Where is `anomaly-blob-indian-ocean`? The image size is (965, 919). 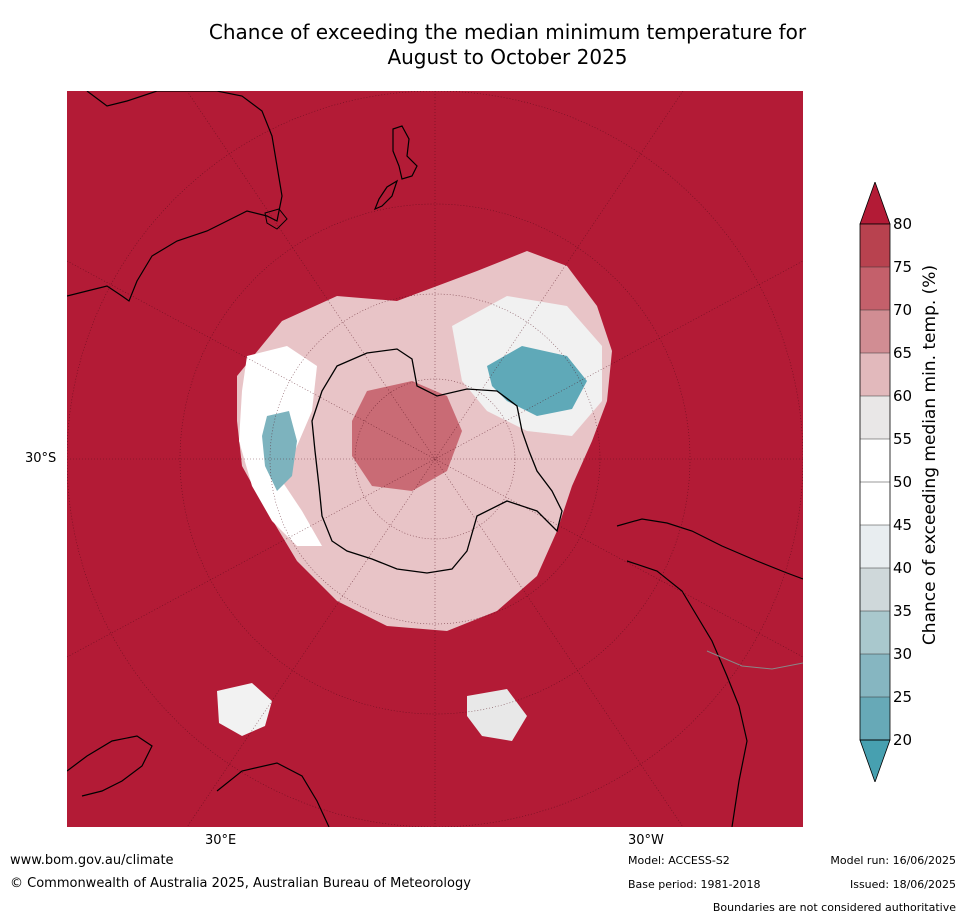 anomaly-blob-indian-ocean is located at coordinates (244, 709).